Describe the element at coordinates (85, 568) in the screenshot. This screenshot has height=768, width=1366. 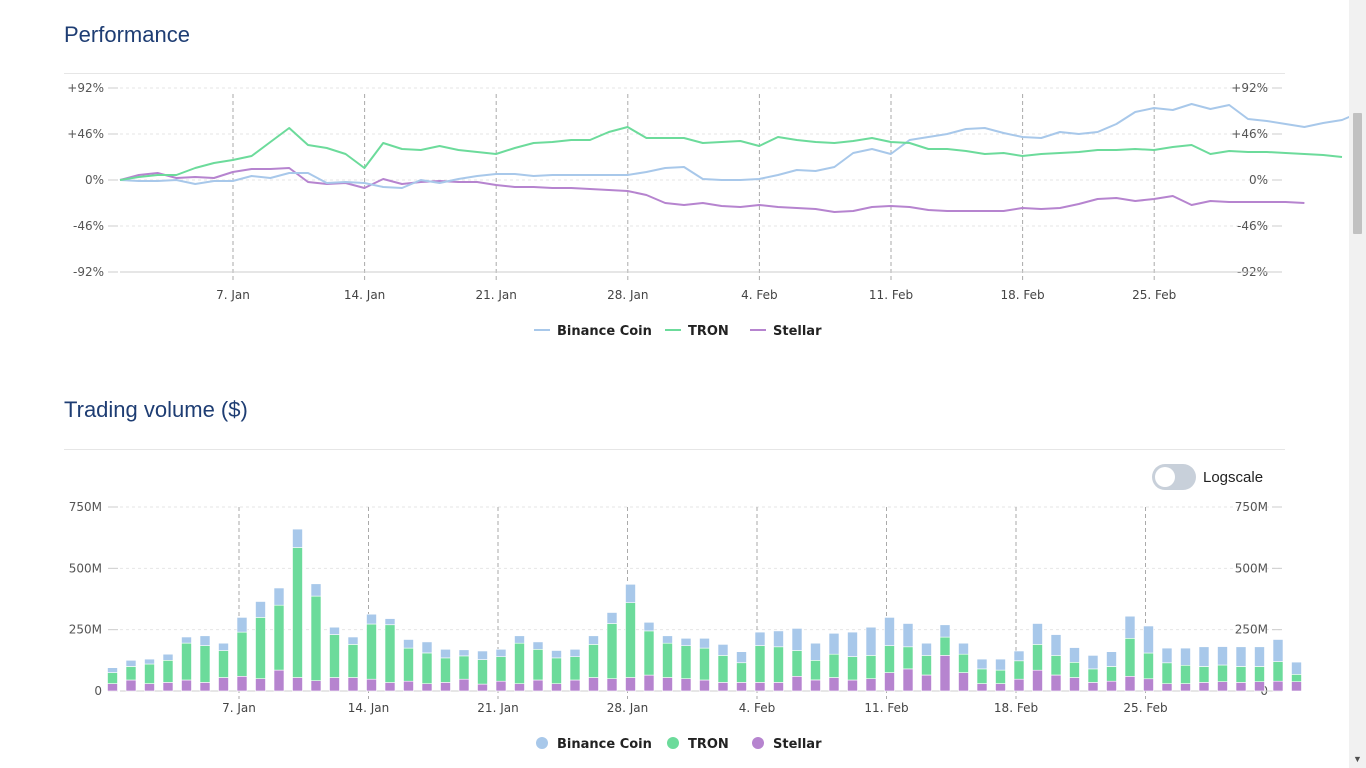
I see `y-tick-label-left: 500M` at that location.